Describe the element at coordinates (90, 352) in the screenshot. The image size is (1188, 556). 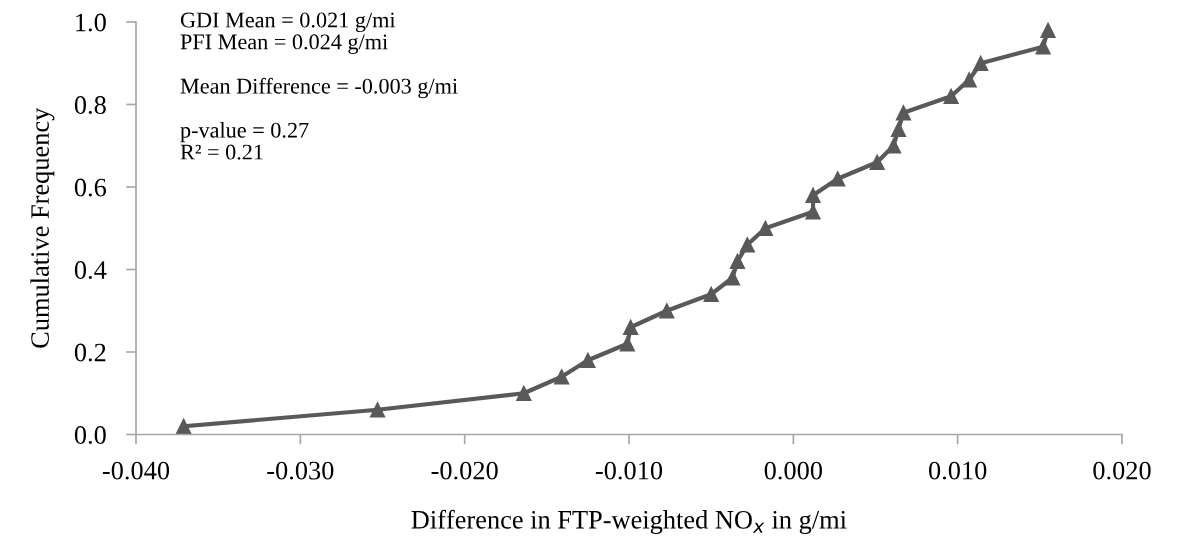
I see `y-tick-label: 0.2` at that location.